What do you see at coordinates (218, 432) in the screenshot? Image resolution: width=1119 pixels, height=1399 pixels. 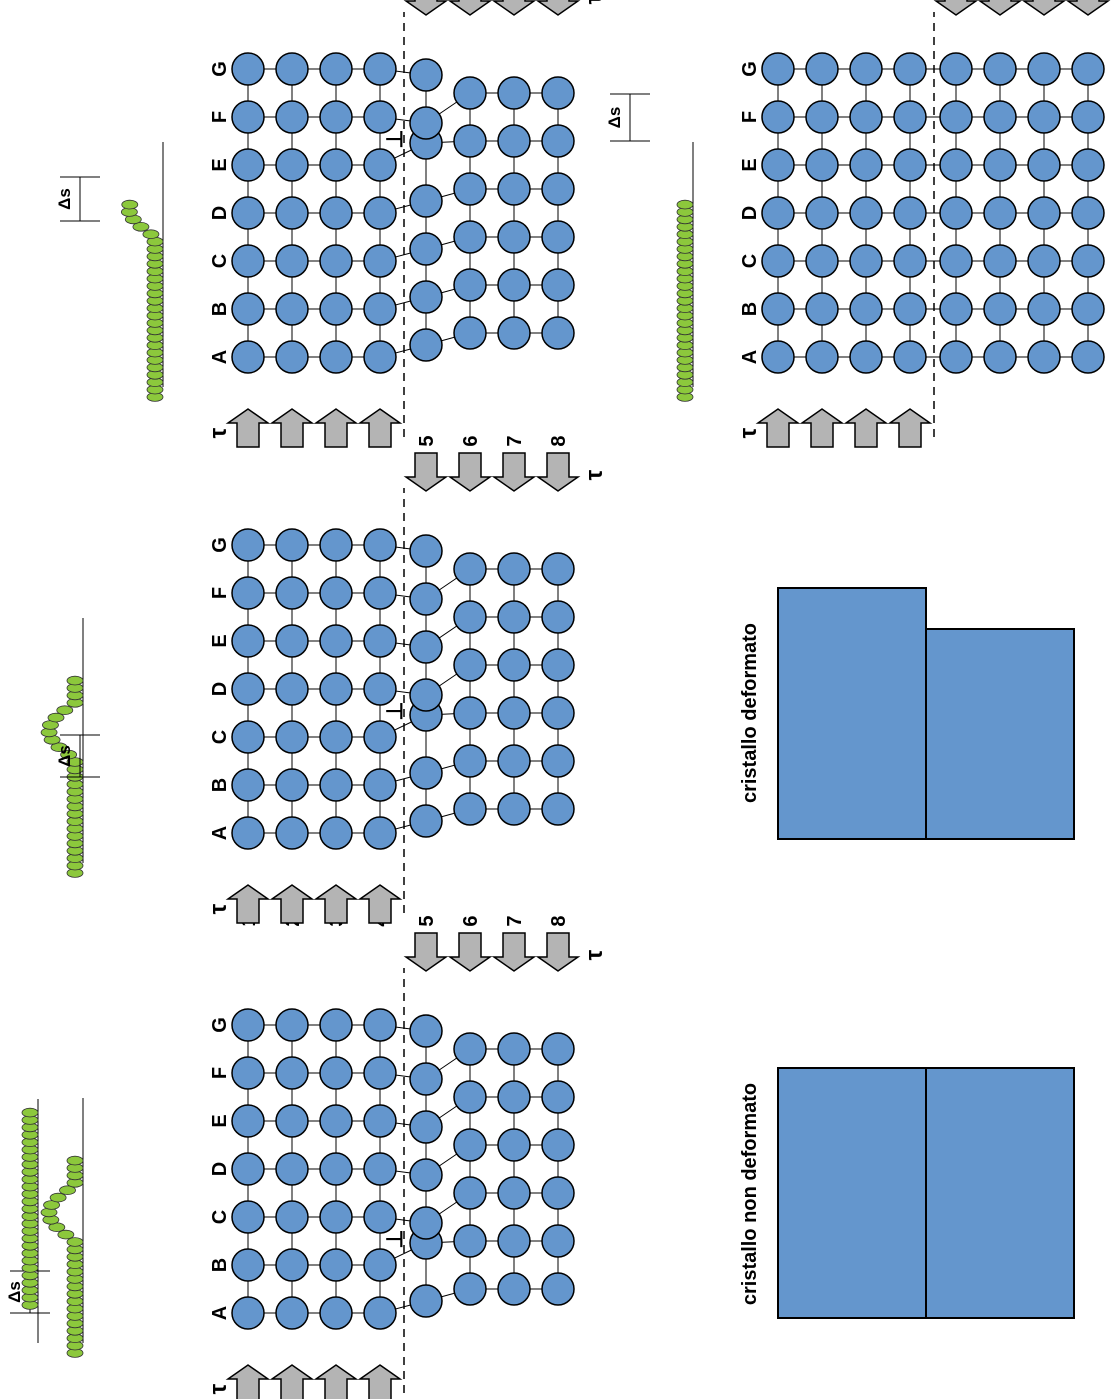 I see `stress-label-upper: τ` at bounding box center [218, 432].